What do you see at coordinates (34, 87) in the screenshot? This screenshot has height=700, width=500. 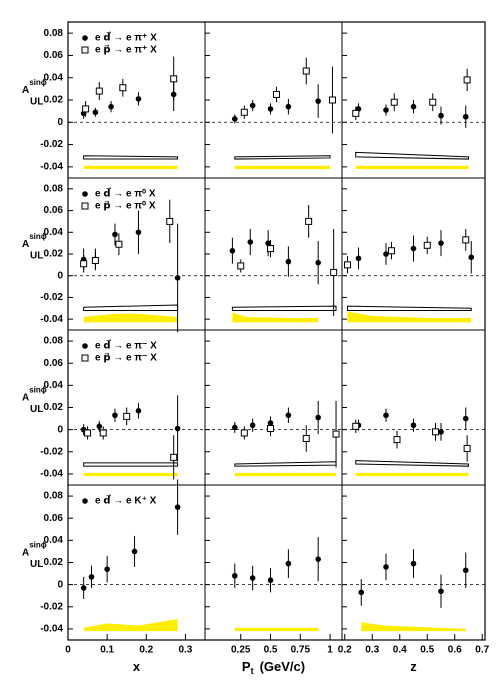 I see `y-axis-label: Asinϕ` at bounding box center [34, 87].